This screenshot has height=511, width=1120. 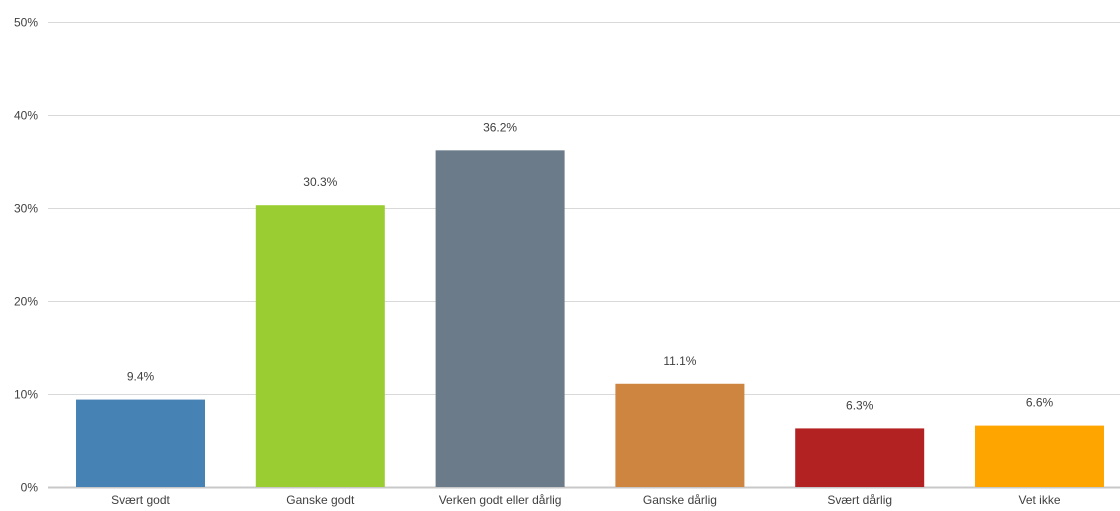 What do you see at coordinates (1039, 500) in the screenshot?
I see `category-label: Vet ikke` at bounding box center [1039, 500].